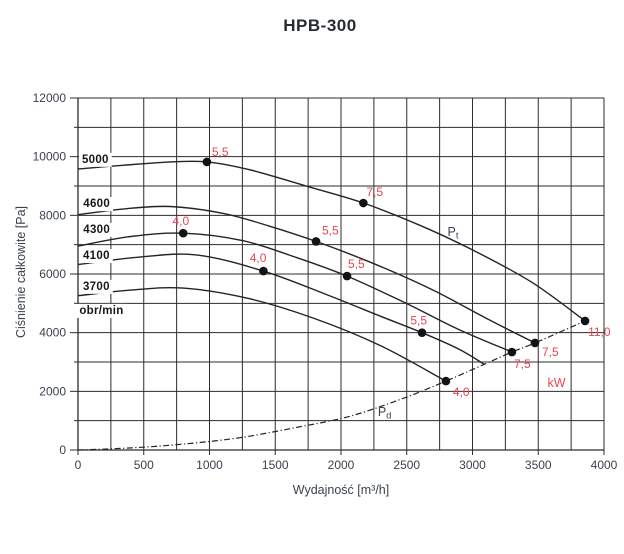  I want to click on power-label-4300-5,5: 5,5, so click(356, 264).